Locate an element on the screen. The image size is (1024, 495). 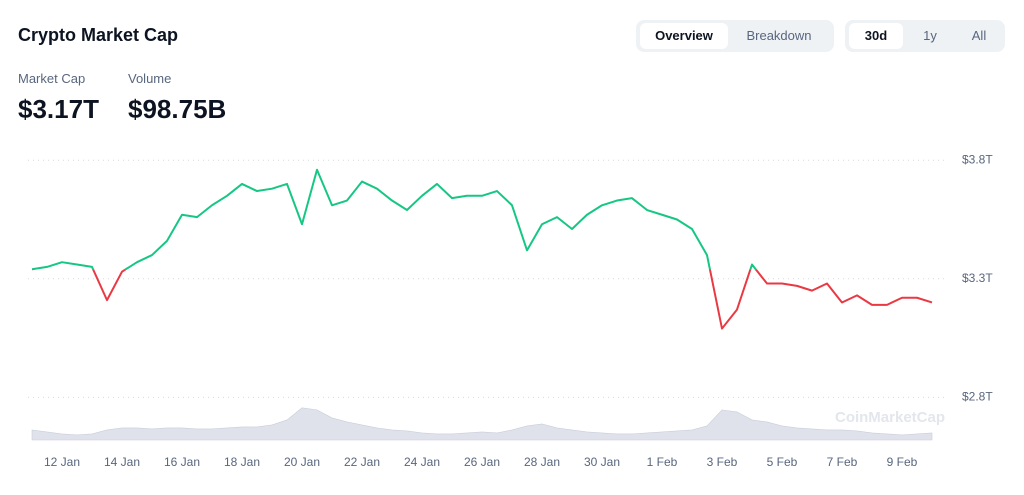
page-title: Crypto Market Cap is located at coordinates (98, 35).